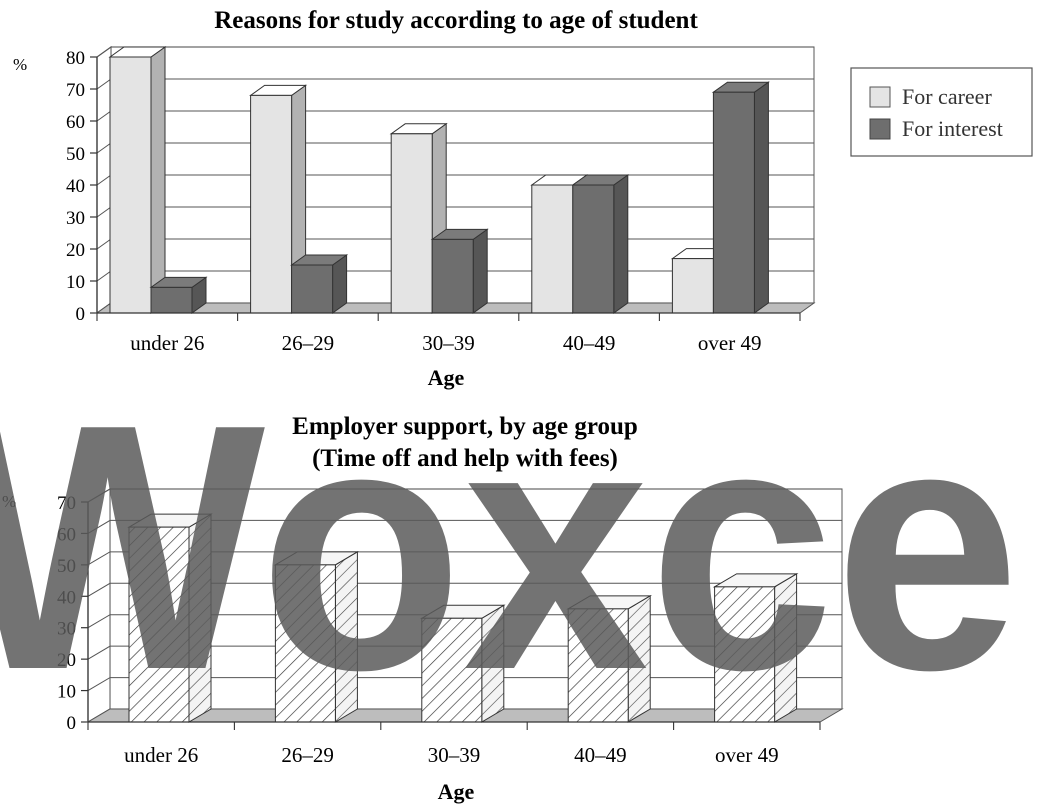 The image size is (1037, 809). Describe the element at coordinates (947, 96) in the screenshot. I see `legend-label-for-career: For career` at that location.